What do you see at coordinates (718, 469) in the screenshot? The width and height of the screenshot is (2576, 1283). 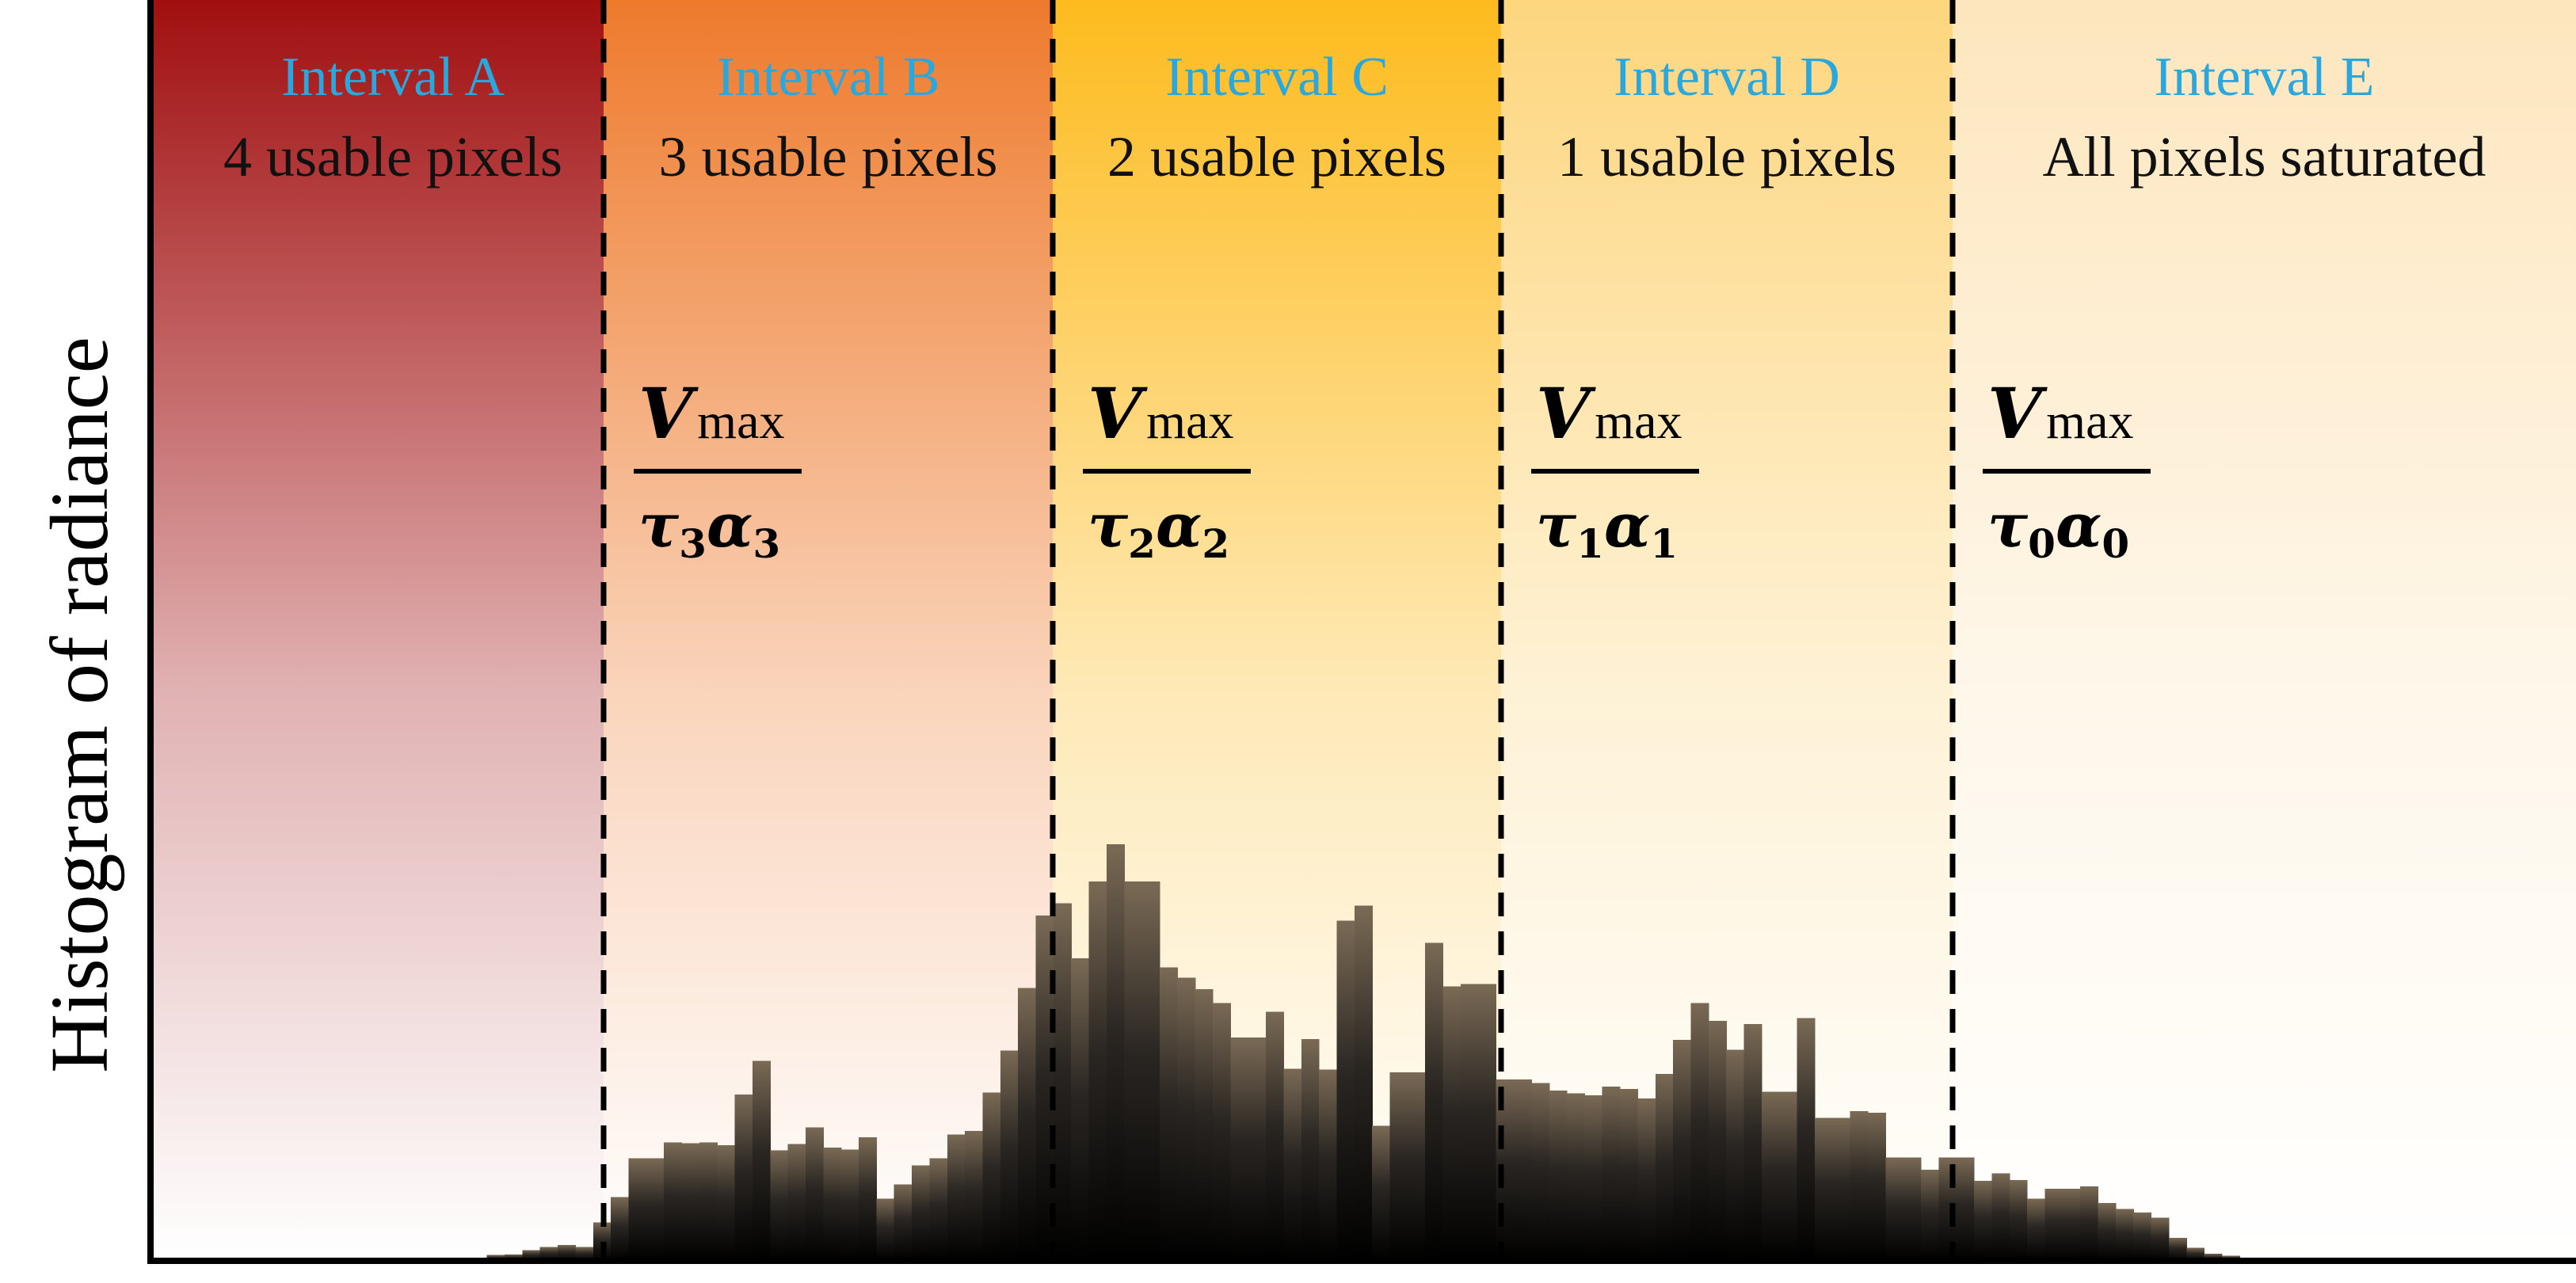 I see `threshold-fraction: Vmax τ3α3` at bounding box center [718, 469].